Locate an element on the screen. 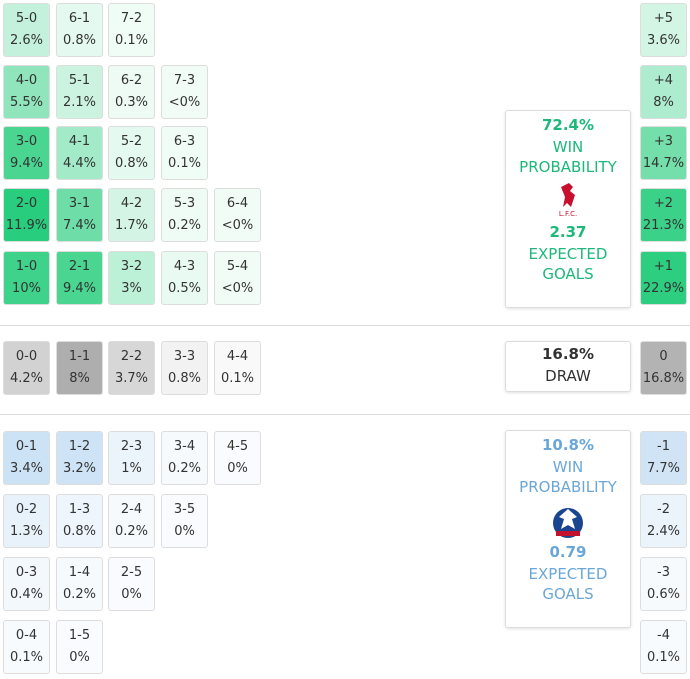  score-cell: 0-4 0.1% is located at coordinates (26, 647).